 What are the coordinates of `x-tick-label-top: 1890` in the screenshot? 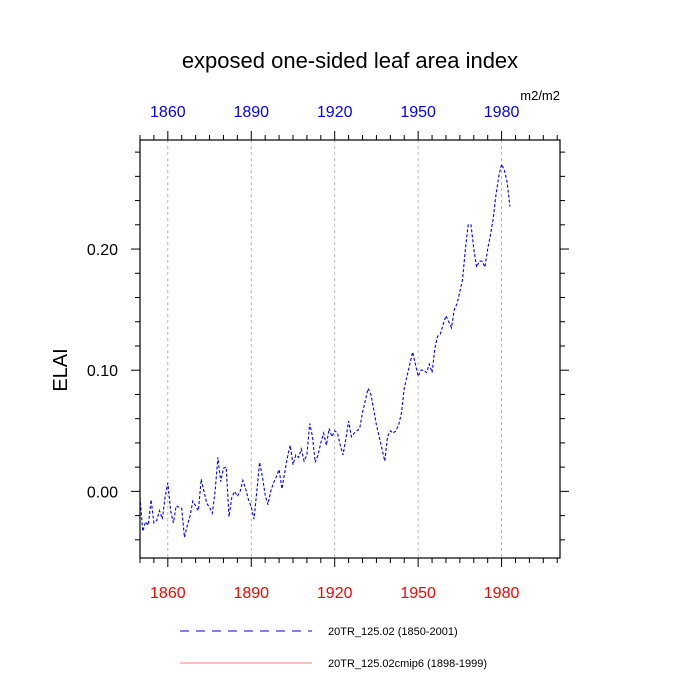 It's located at (251, 112).